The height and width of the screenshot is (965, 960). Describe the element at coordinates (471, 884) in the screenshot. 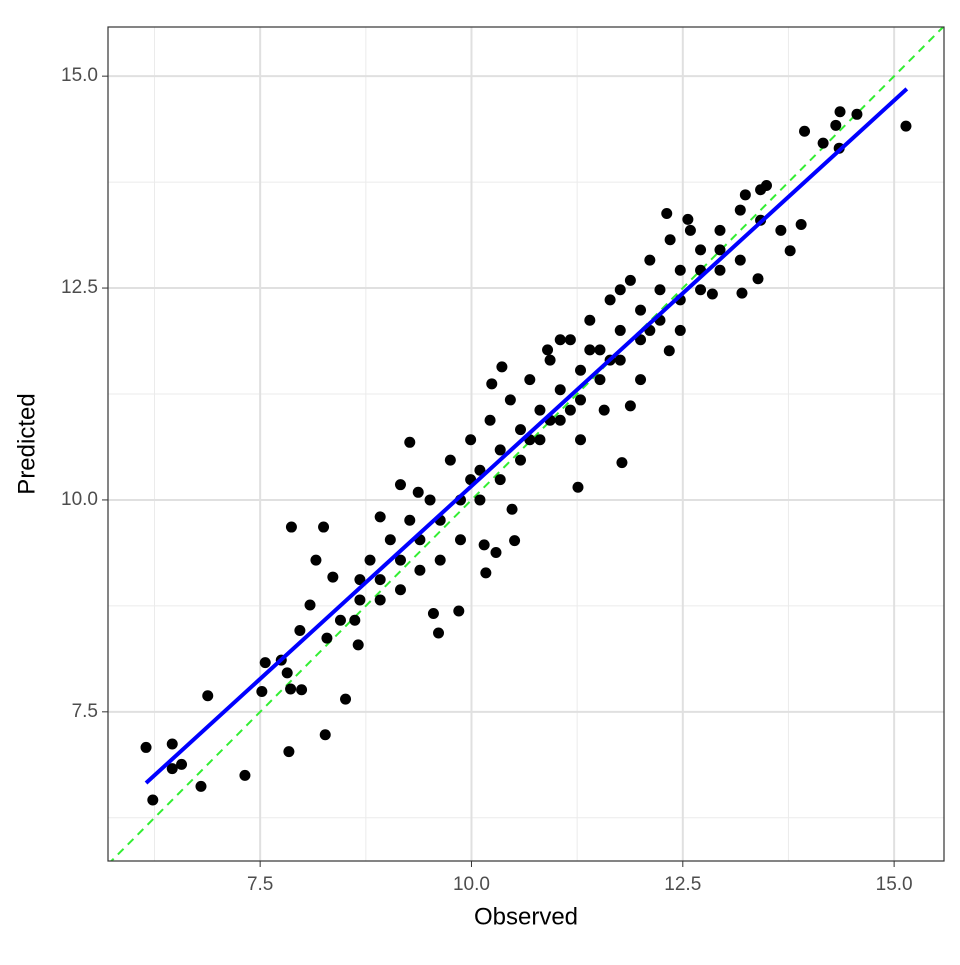

I see `x-tick-label: 10.0` at that location.